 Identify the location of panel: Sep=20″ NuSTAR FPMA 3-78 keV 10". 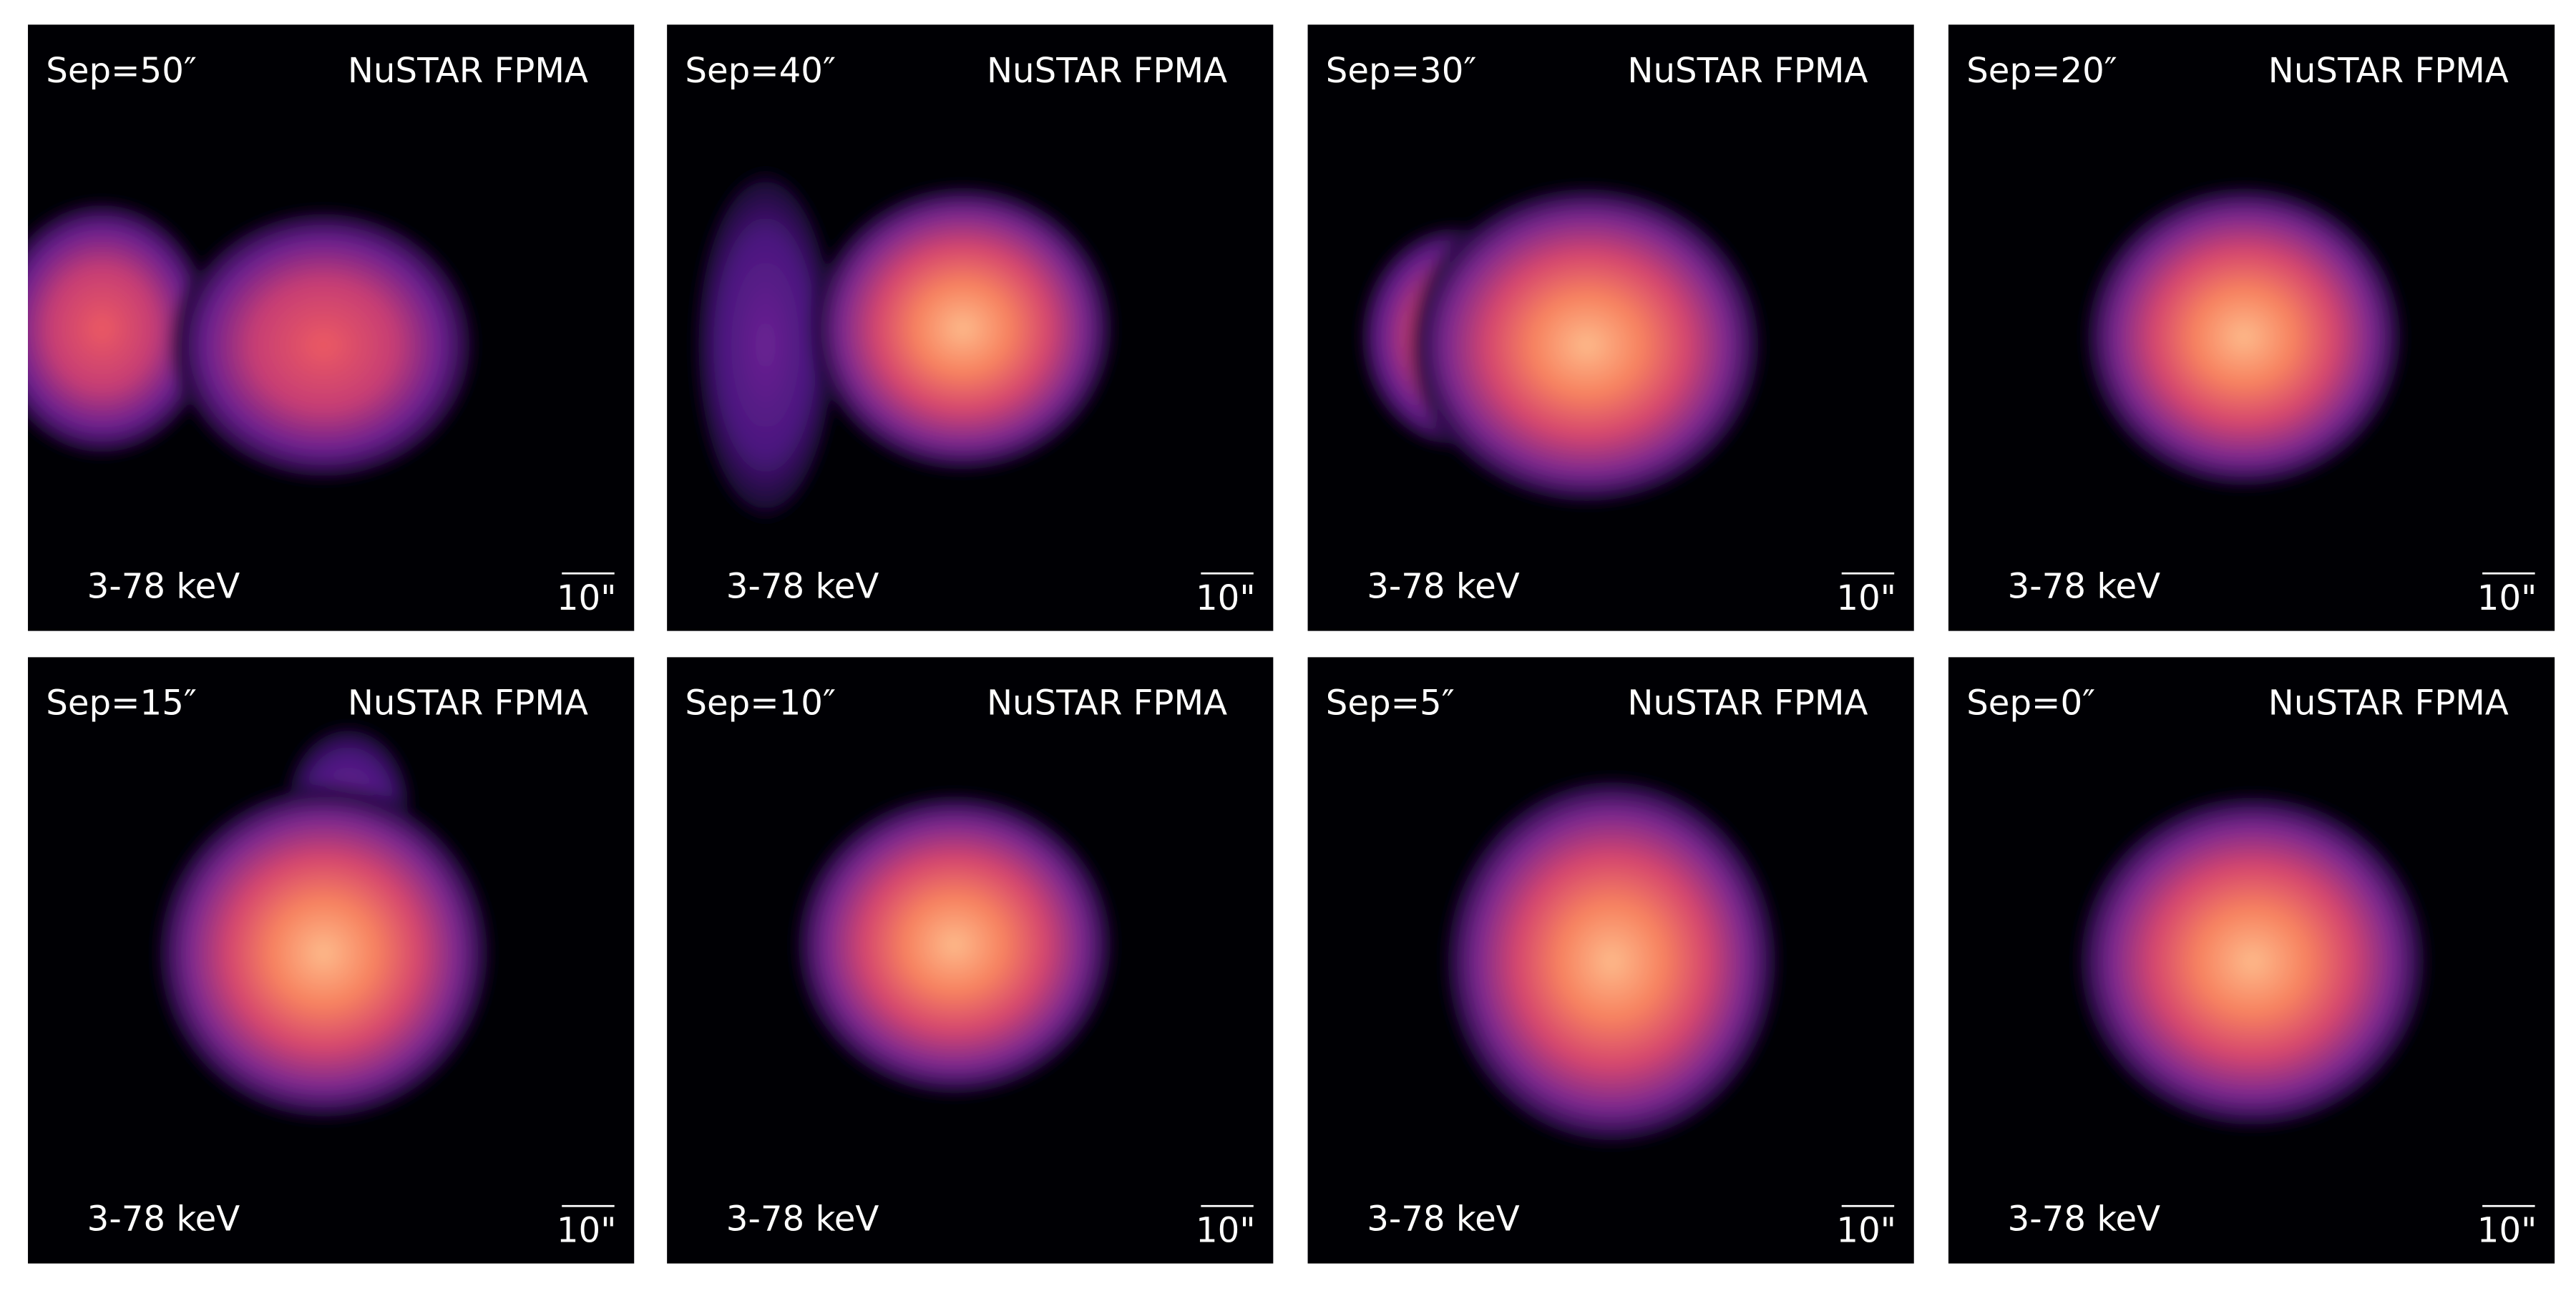
(2251, 327).